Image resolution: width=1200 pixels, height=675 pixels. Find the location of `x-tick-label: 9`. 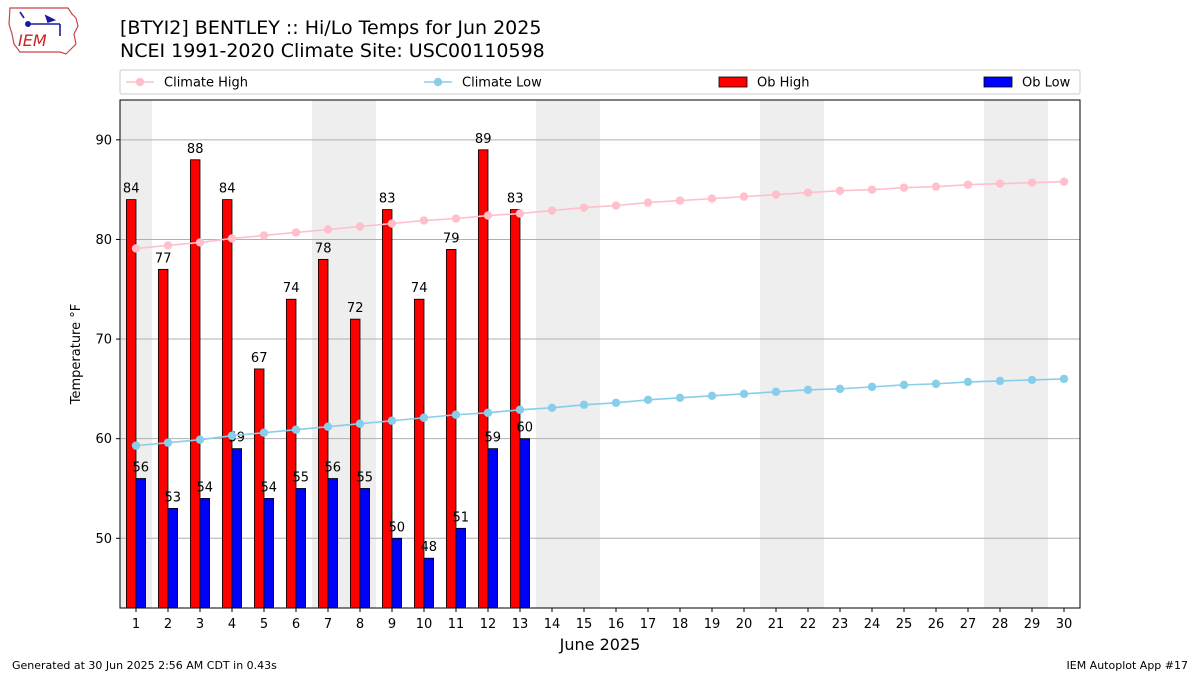

x-tick-label: 9 is located at coordinates (392, 624).